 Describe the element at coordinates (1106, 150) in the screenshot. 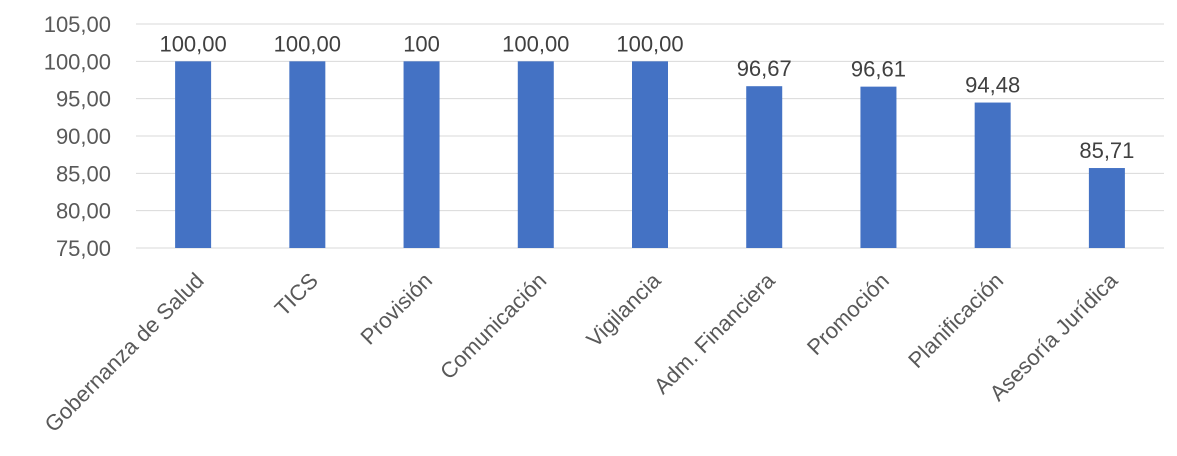

I see `data-label: 85,71` at that location.